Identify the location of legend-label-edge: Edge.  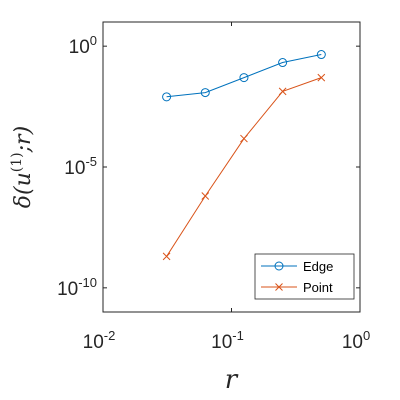
(318, 266).